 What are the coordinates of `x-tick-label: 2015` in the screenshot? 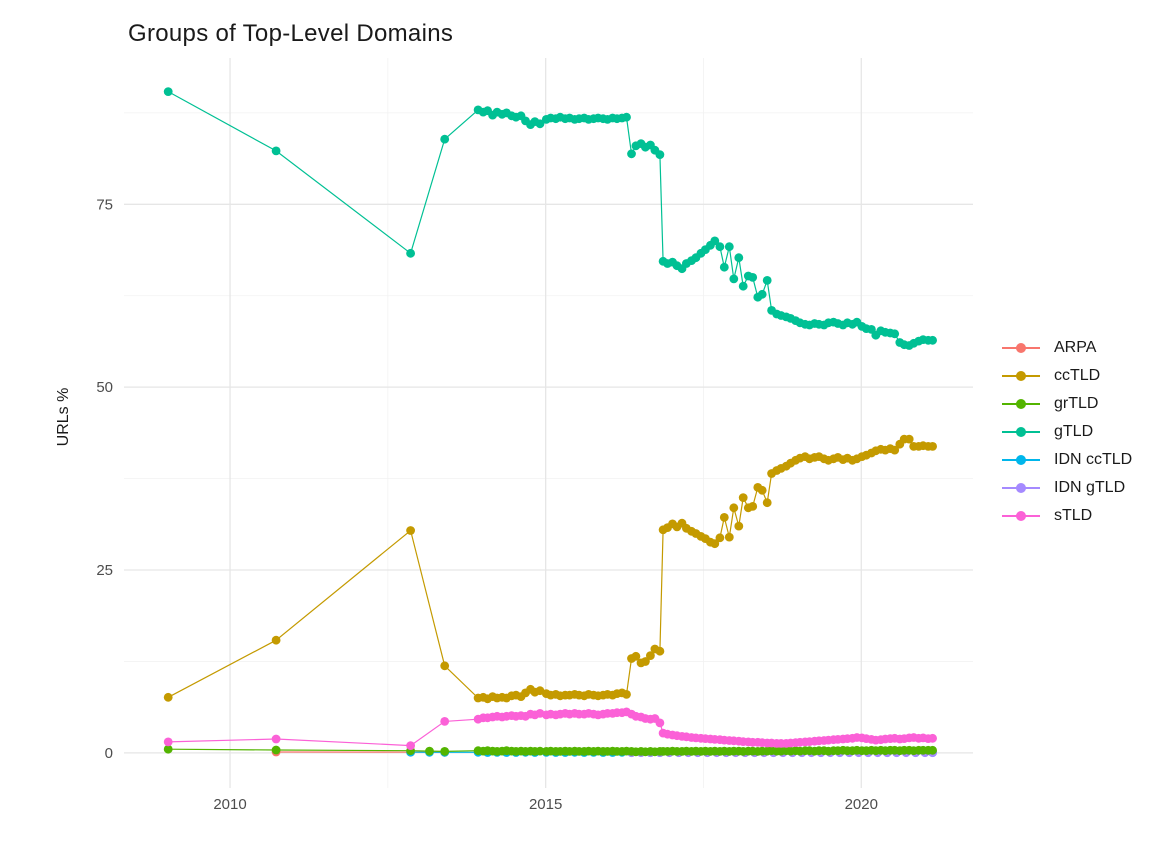 It's located at (545, 804).